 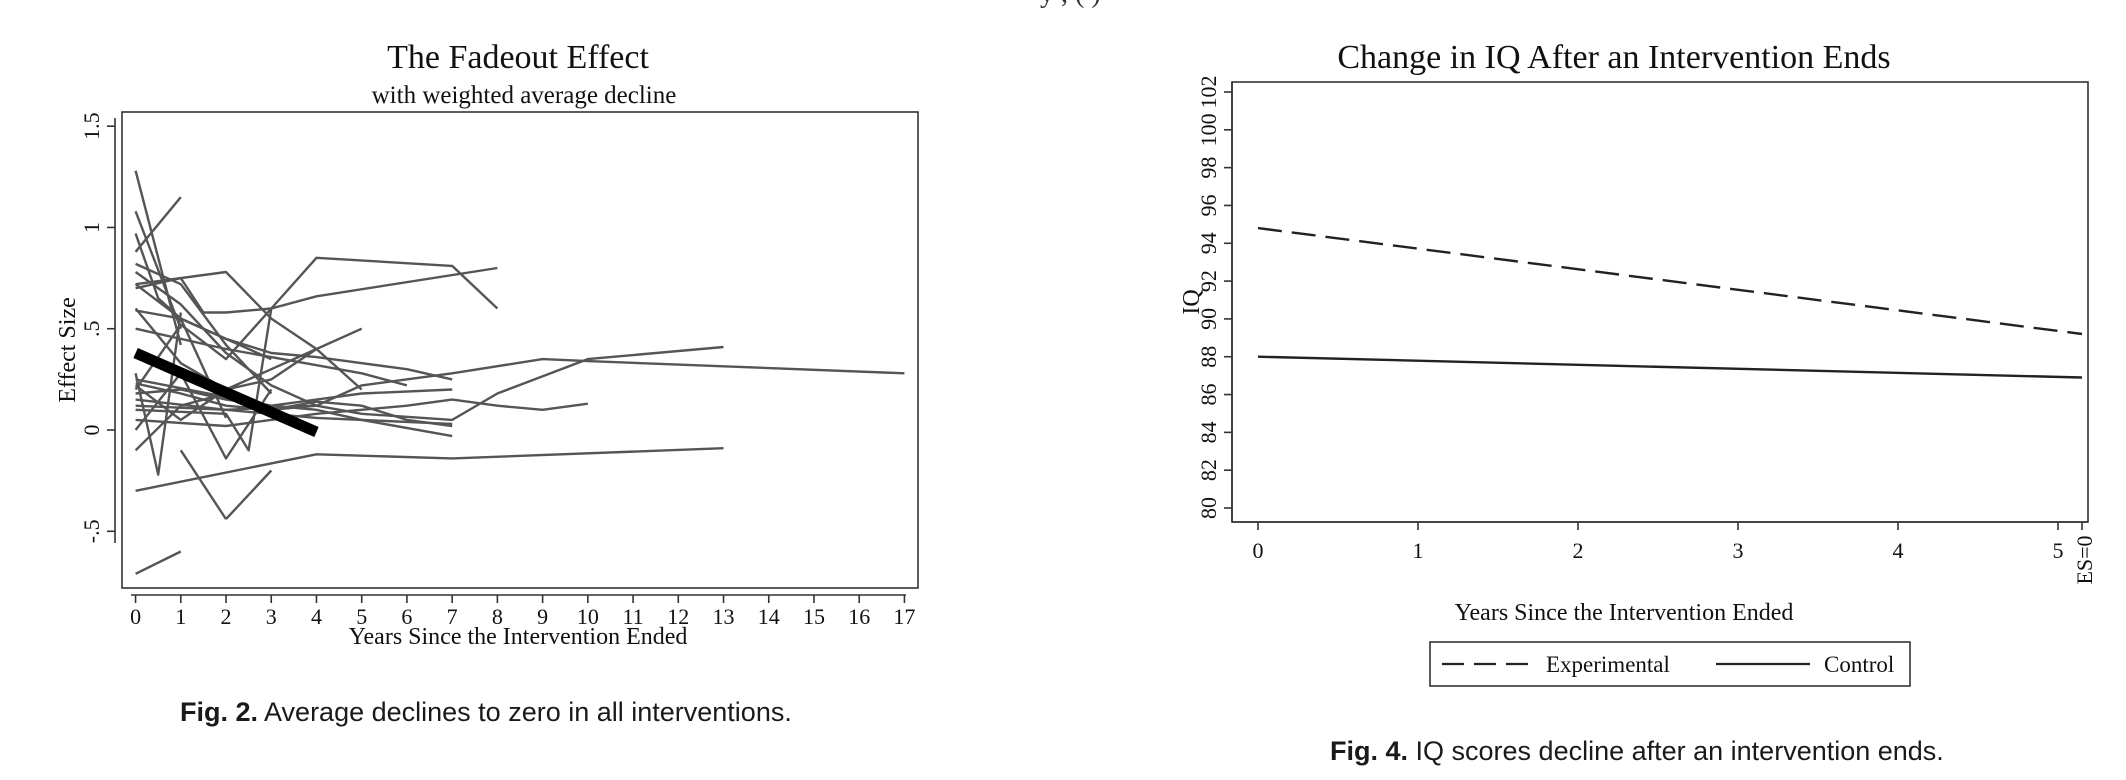 What do you see at coordinates (518, 637) in the screenshot?
I see `chart1-x-axis-label: Years Since the Intervention Ended` at bounding box center [518, 637].